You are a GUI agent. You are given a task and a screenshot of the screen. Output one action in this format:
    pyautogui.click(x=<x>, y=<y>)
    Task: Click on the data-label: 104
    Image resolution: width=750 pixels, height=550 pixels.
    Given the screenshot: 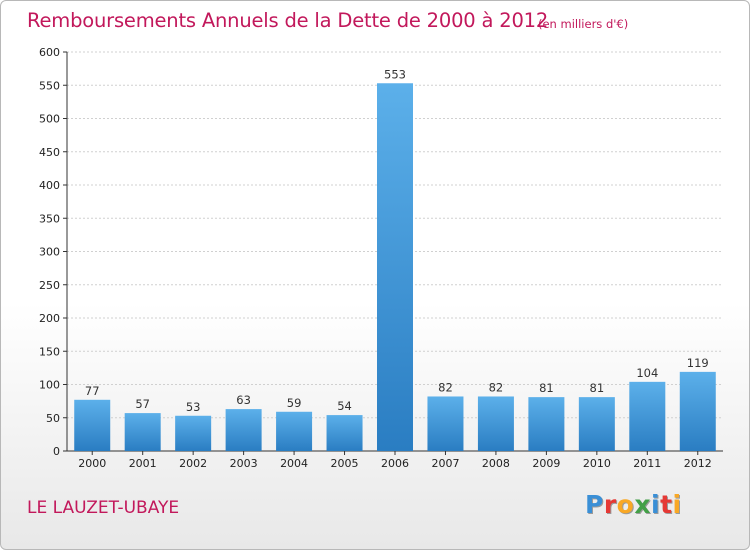 What is the action you would take?
    pyautogui.click(x=647, y=373)
    